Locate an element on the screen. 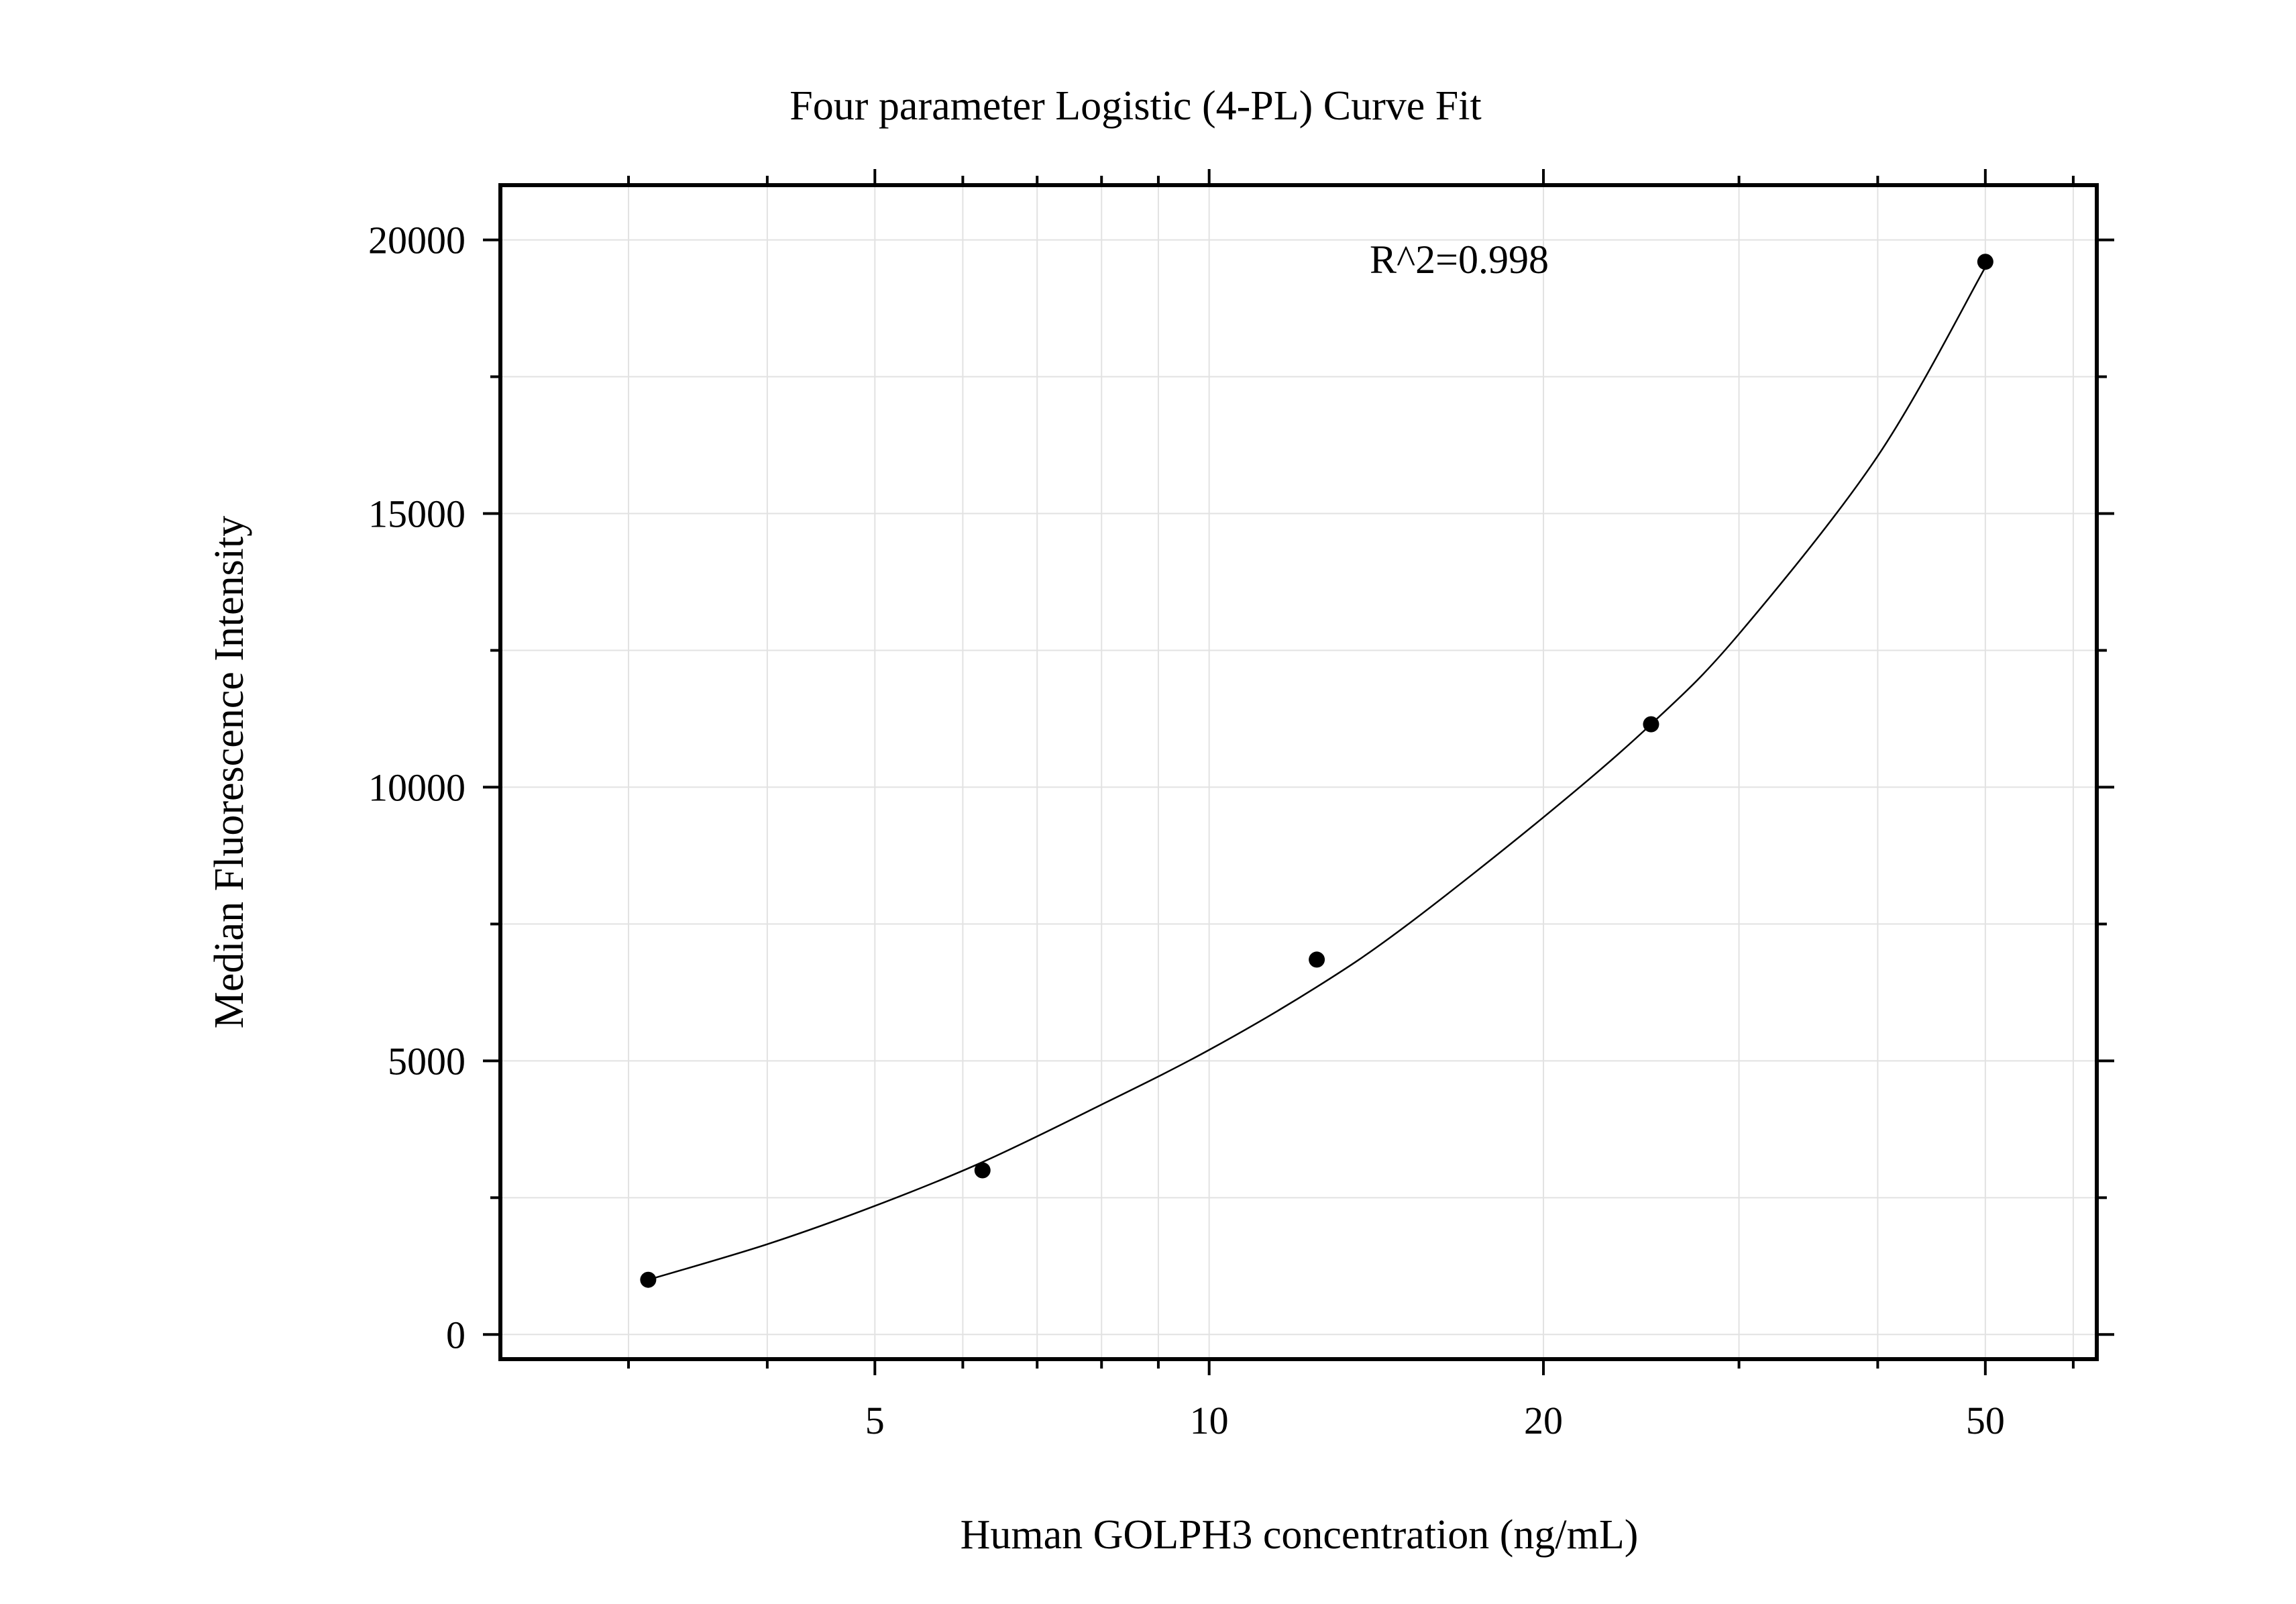  x-axis-title: Human GOLPH3 concentration (ng/mL) is located at coordinates (1300, 1535).